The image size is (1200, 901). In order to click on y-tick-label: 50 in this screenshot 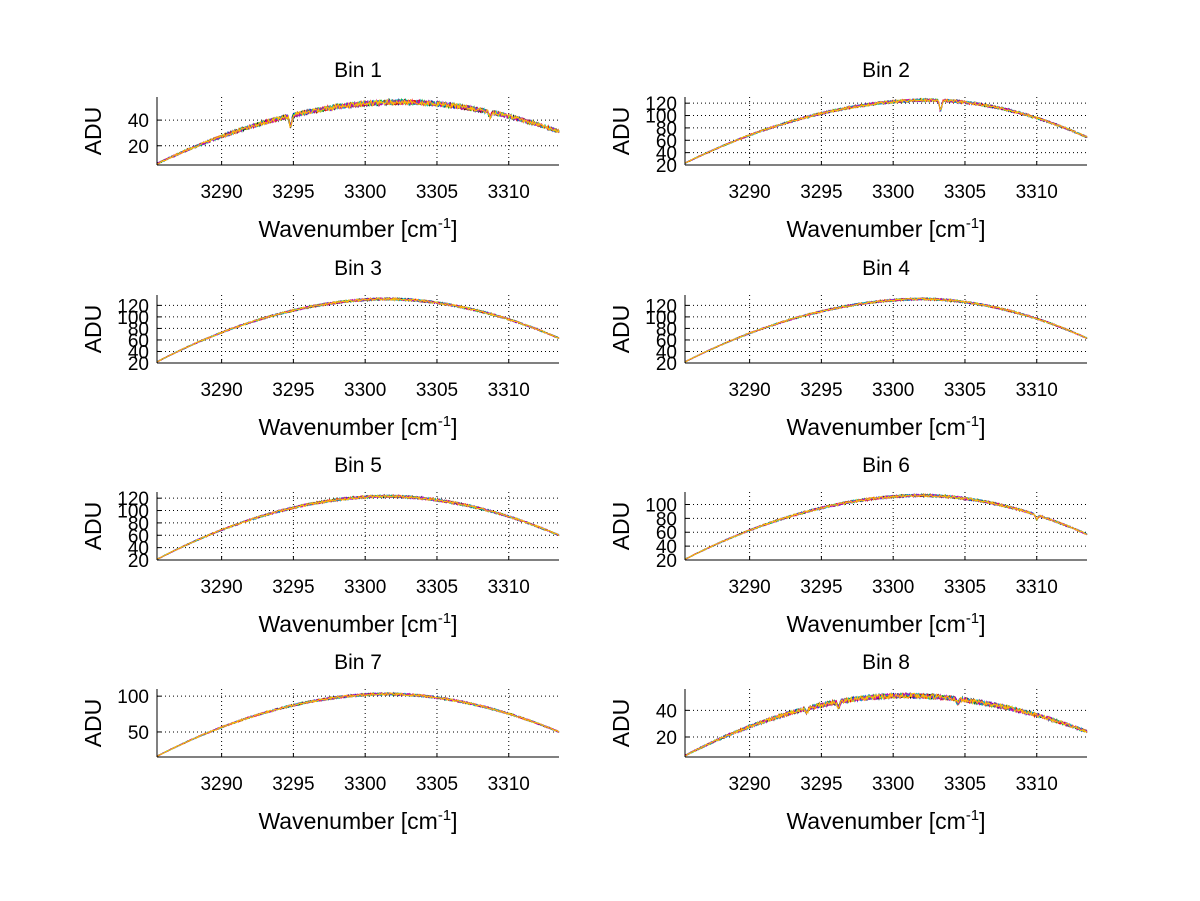, I will do `click(138, 733)`.